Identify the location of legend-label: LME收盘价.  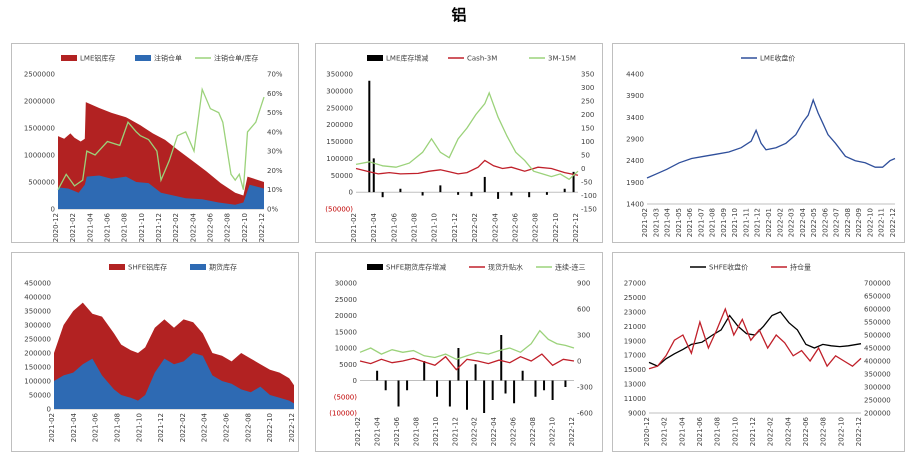
(777, 58).